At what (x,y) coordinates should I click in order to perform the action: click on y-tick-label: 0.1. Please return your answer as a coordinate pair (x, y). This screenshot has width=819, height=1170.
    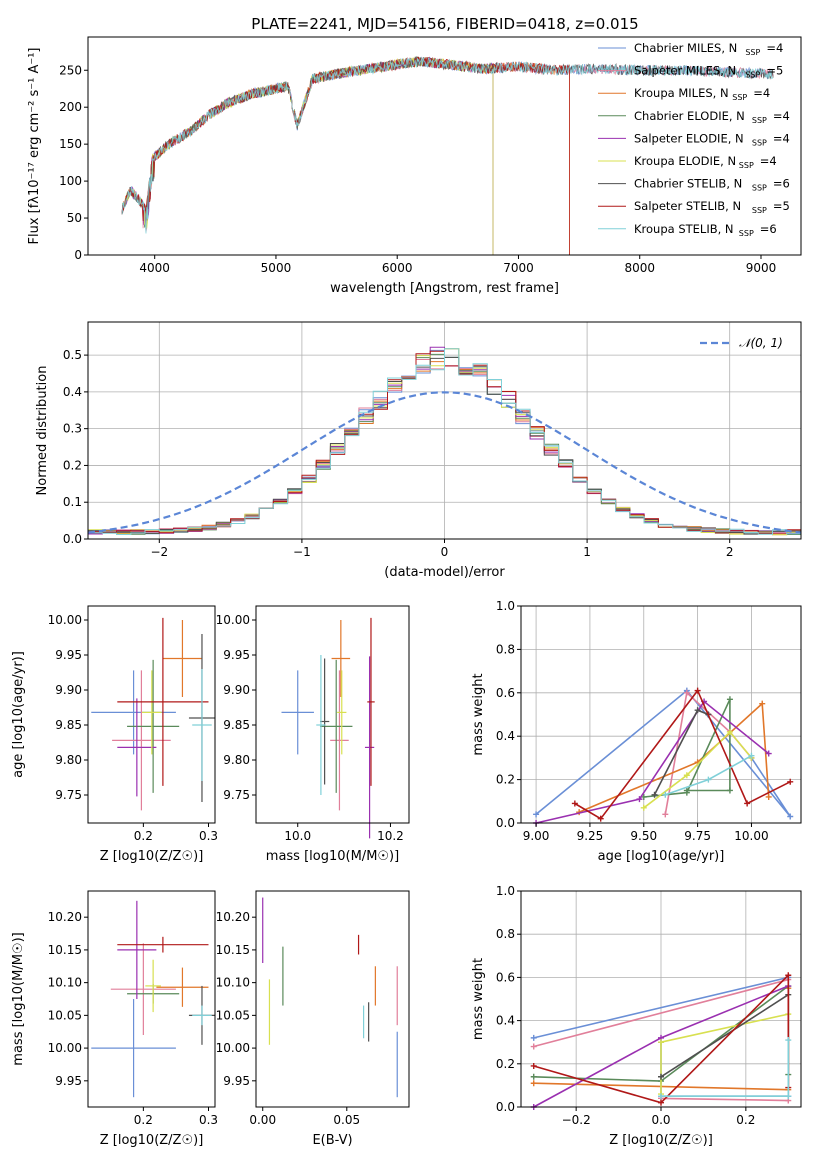
    Looking at the image, I should click on (72, 502).